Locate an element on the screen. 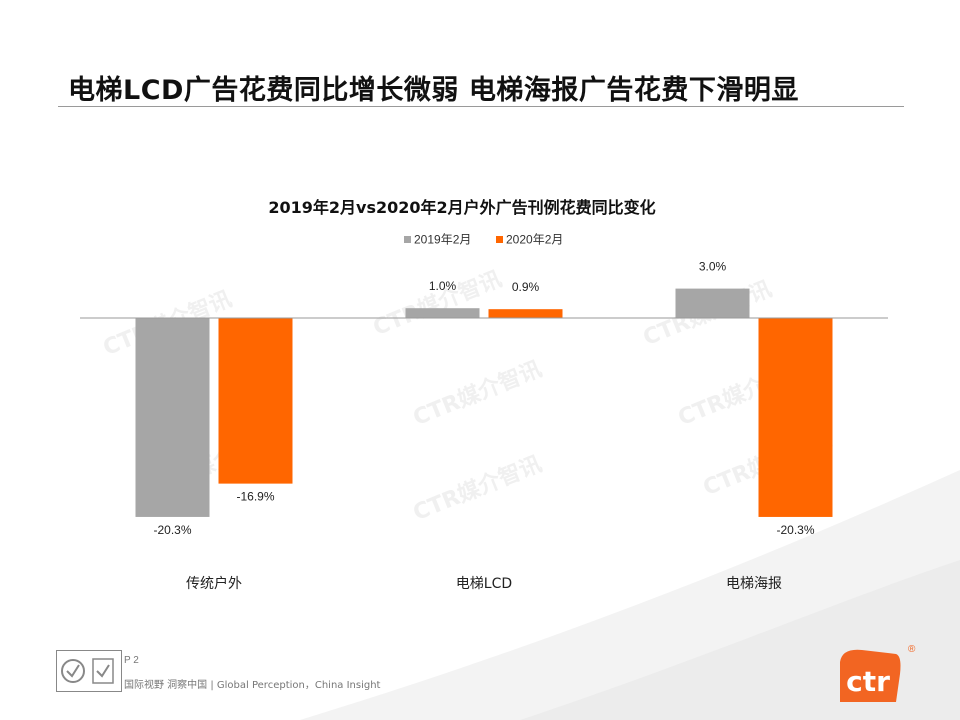  data-label: 0.9% is located at coordinates (526, 287).